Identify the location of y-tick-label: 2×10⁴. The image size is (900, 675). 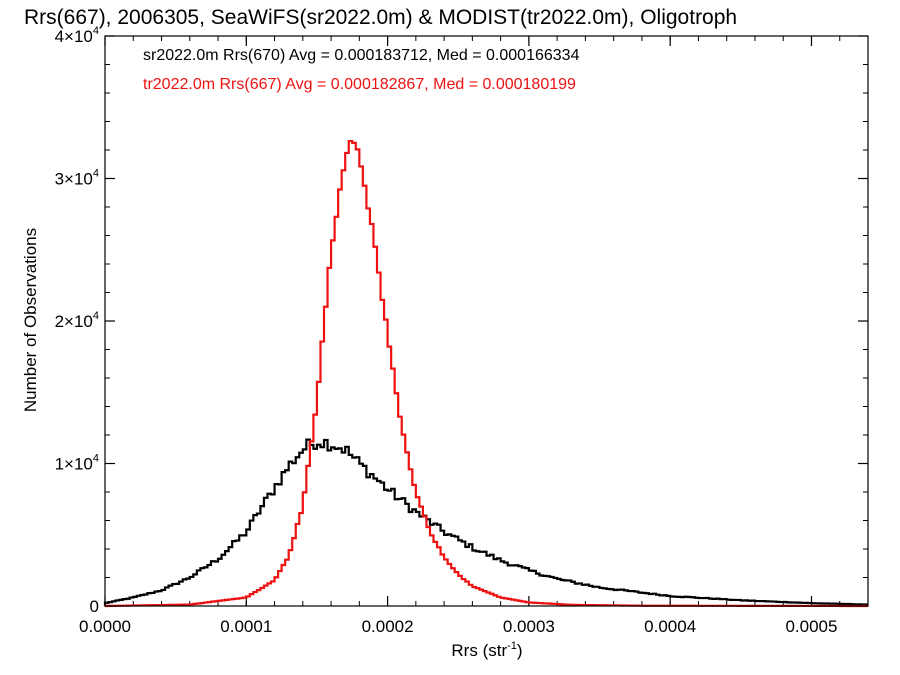
(77, 320).